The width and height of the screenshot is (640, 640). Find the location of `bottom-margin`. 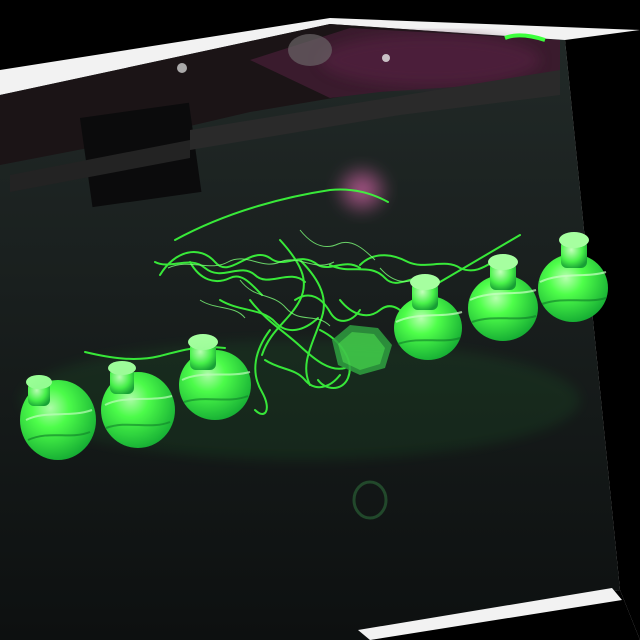

bottom-margin is located at coordinates (320, 615).